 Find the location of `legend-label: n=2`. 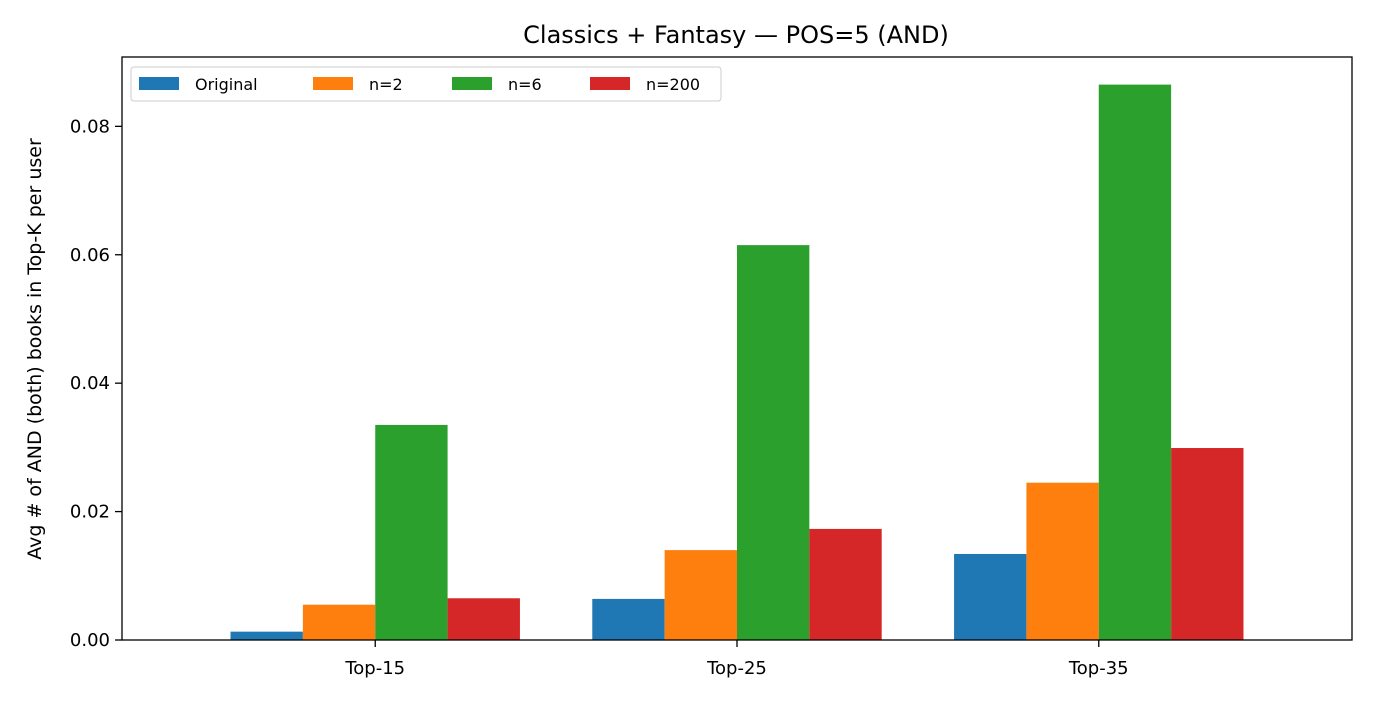

legend-label: n=2 is located at coordinates (386, 84).